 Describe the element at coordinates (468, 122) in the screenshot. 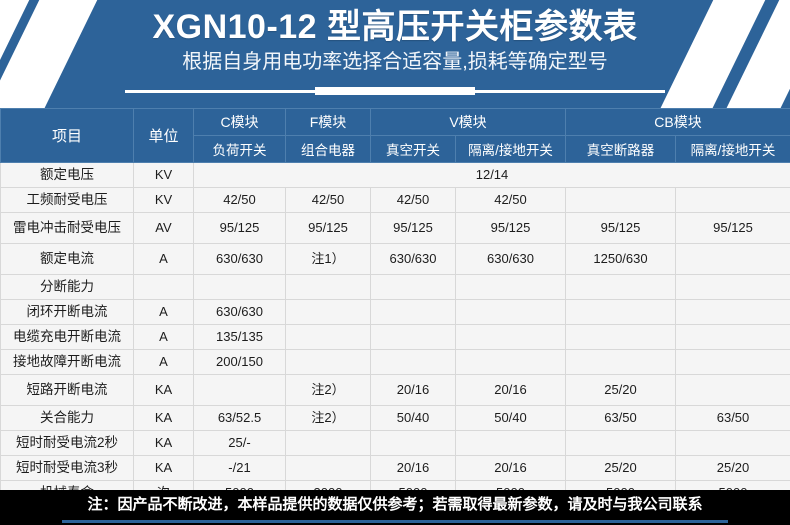

I see `group-header-v-module: V模块` at that location.